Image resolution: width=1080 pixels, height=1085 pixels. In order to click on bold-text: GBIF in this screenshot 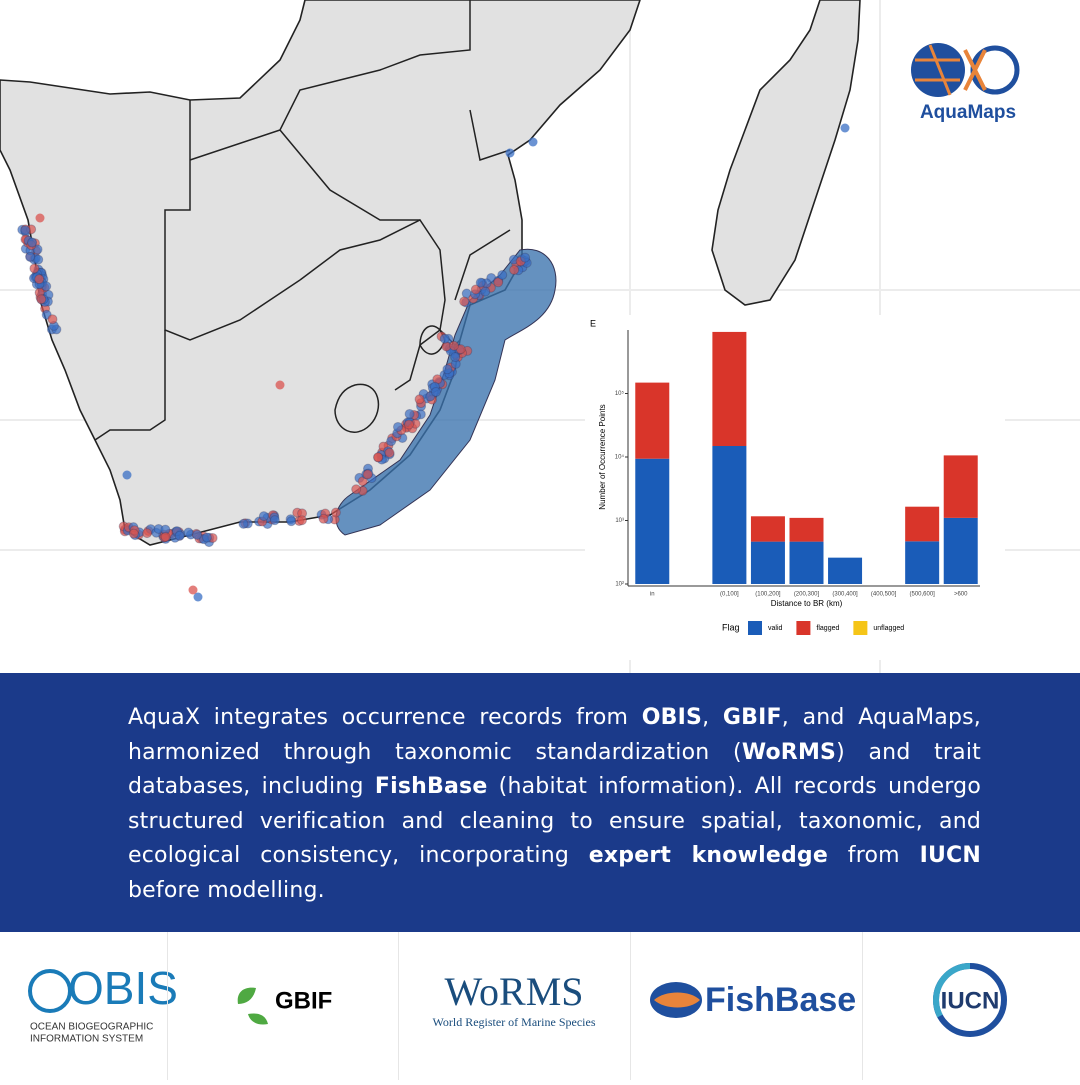, I will do `click(752, 717)`.